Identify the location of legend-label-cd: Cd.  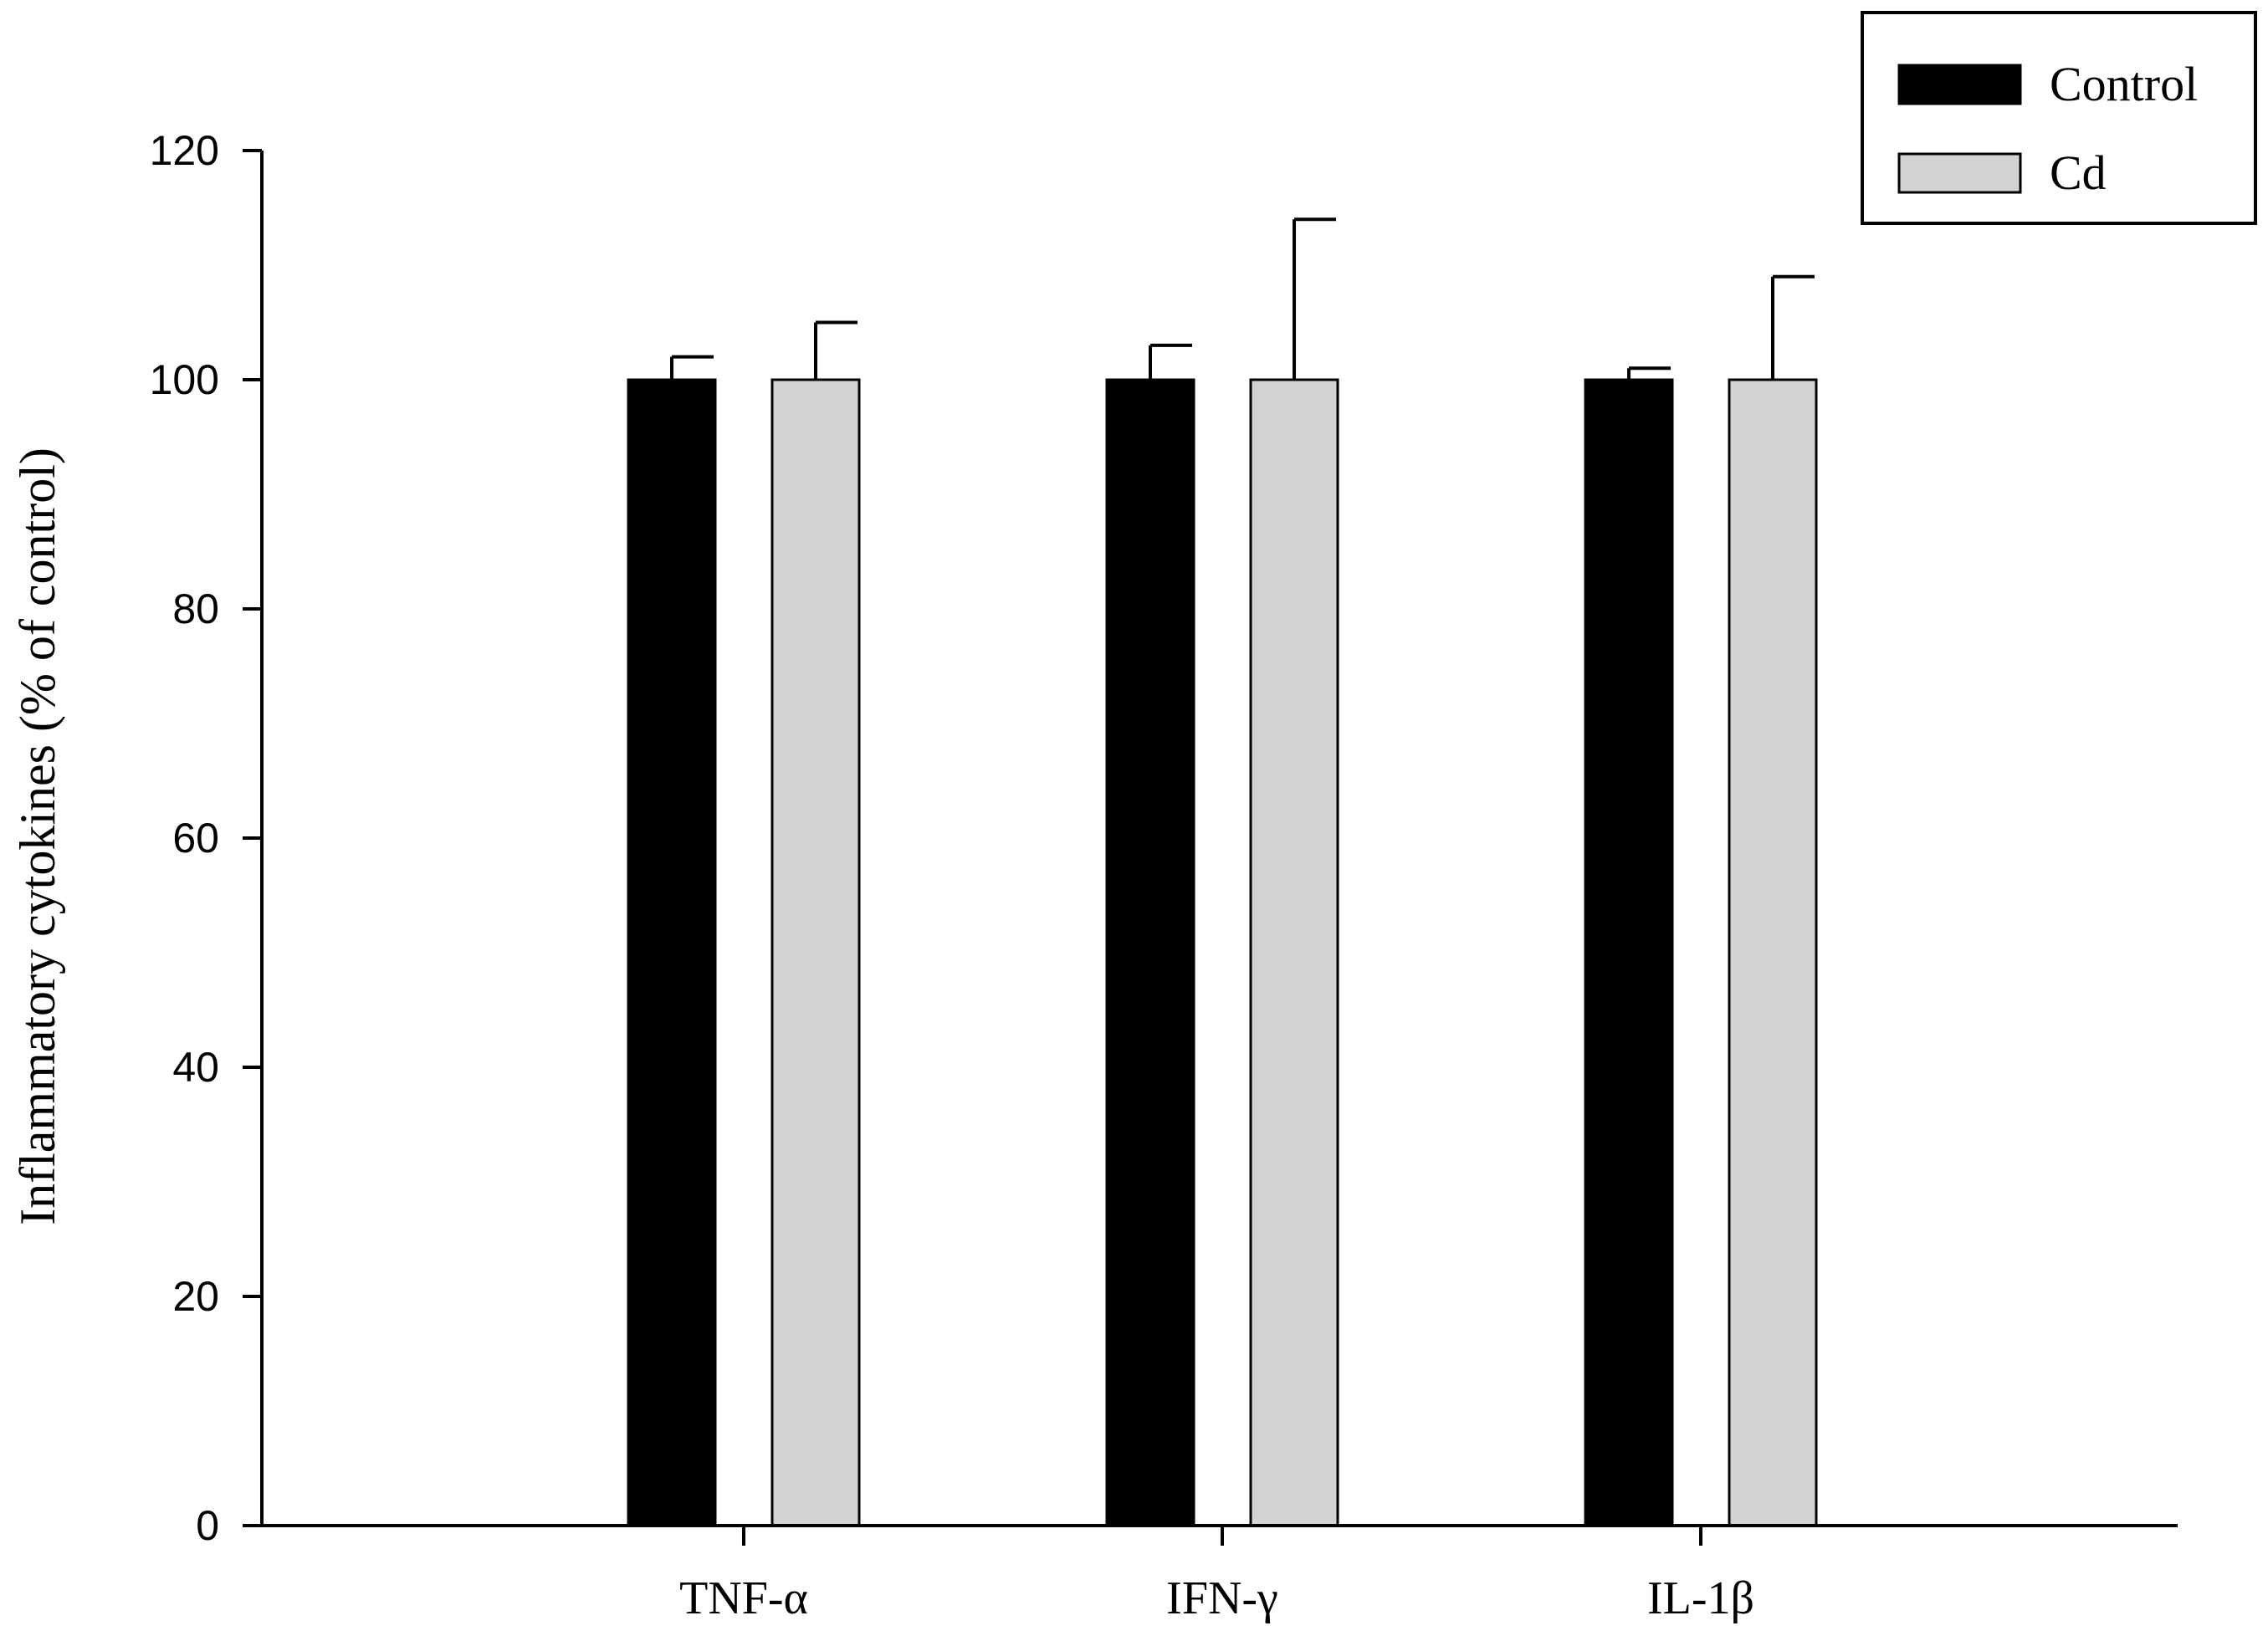
(2078, 173).